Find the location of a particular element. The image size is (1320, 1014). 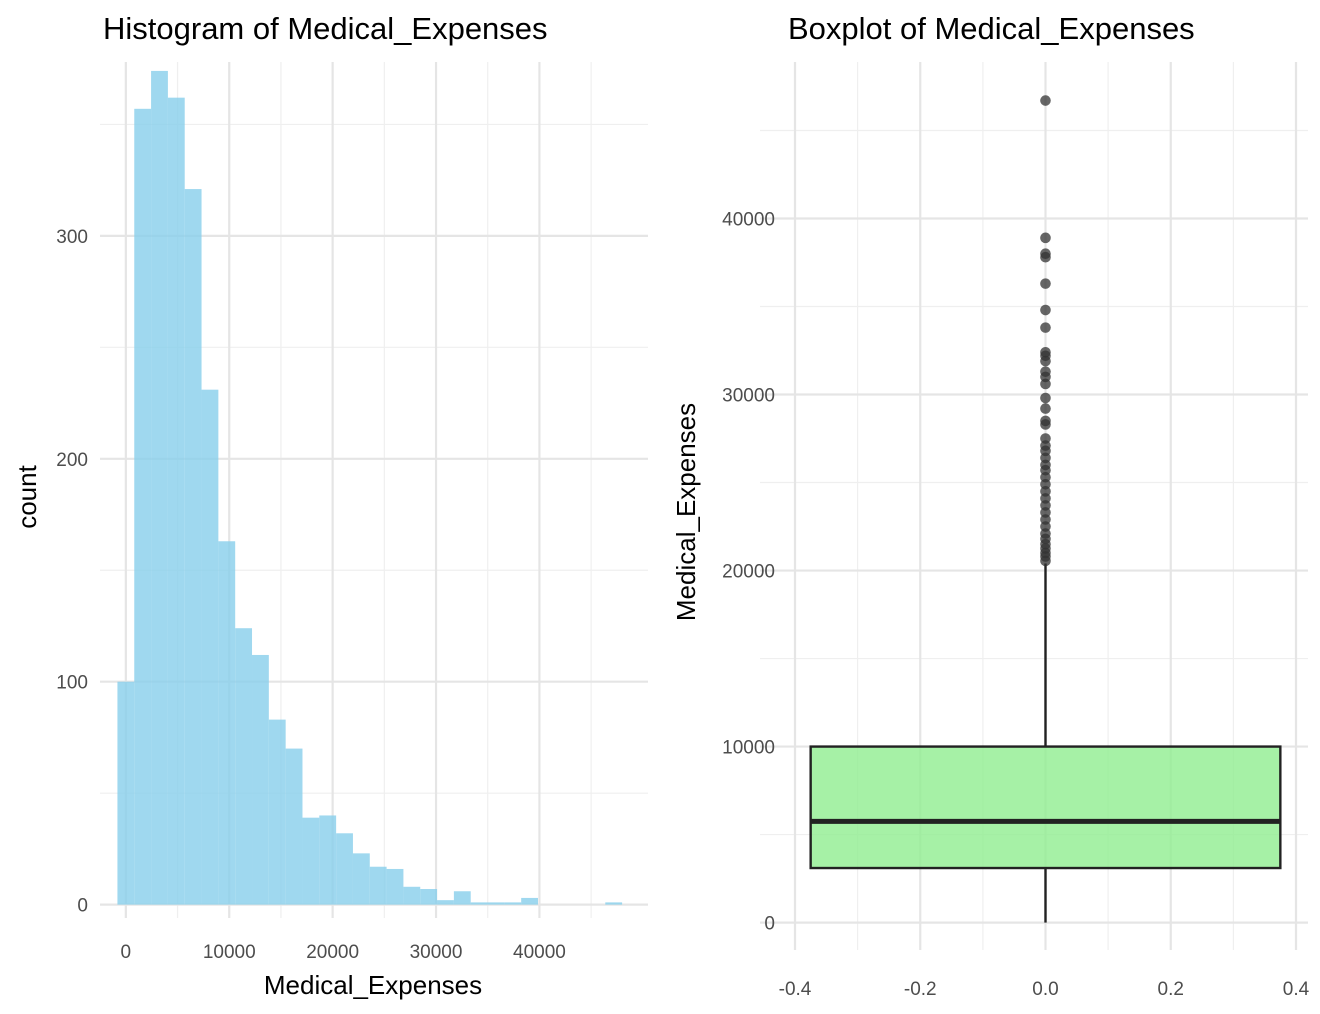

boxplot-x-tick-label: 0.0 is located at coordinates (1045, 989).